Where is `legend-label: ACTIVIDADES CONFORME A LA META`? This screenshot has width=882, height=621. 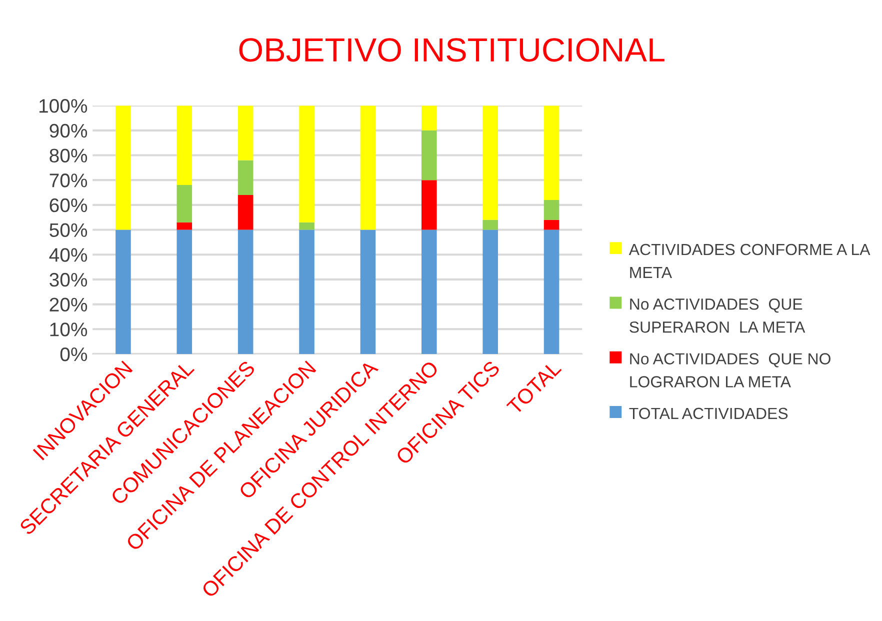 legend-label: ACTIVIDADES CONFORME A LA META is located at coordinates (749, 261).